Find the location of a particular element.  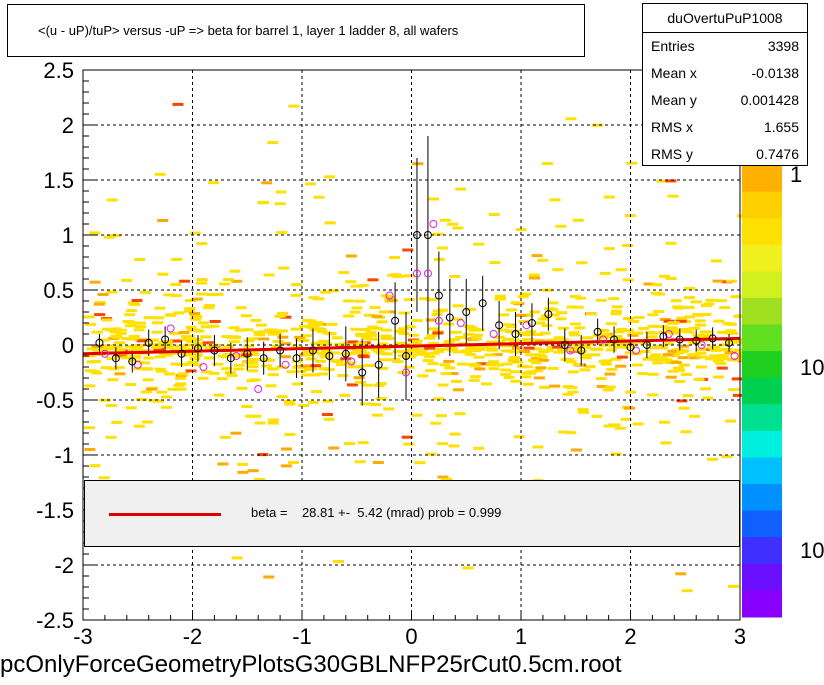

stats-key: Mean x is located at coordinates (674, 73).